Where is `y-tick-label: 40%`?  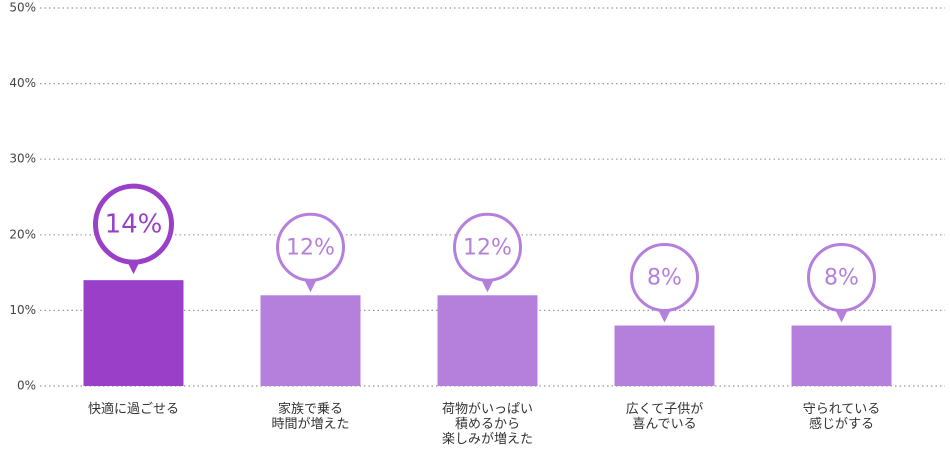 y-tick-label: 40% is located at coordinates (22, 83).